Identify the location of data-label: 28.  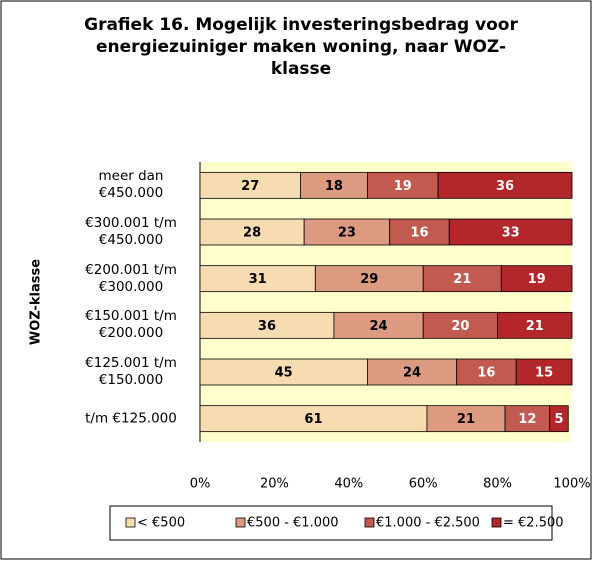
(252, 233).